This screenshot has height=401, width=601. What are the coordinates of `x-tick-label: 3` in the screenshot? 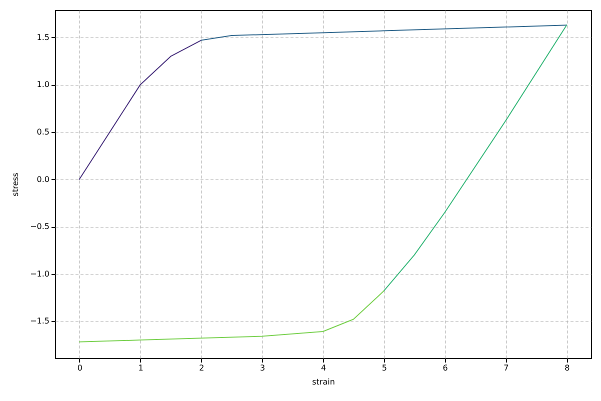 It's located at (263, 368).